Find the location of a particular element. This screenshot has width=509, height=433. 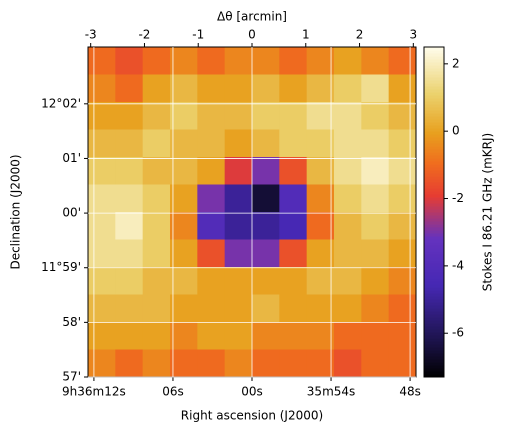

x-tick-label: 9h36m12s is located at coordinates (94, 392).